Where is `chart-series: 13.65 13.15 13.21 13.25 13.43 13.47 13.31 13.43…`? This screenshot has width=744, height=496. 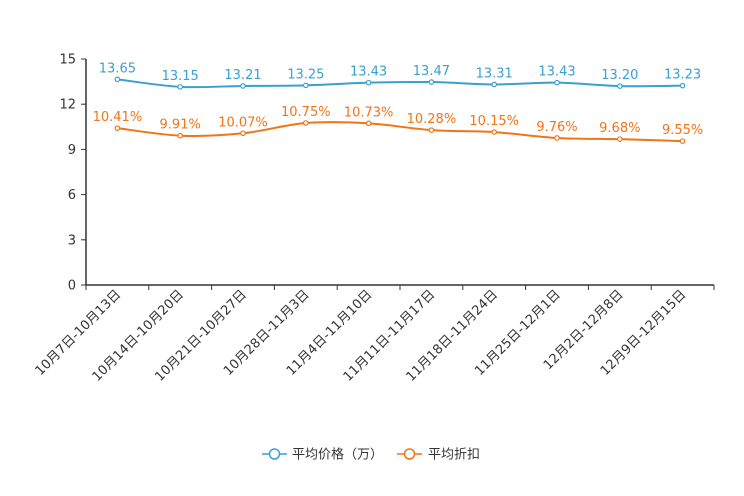
chart-series: 13.65 13.15 13.21 13.25 13.43 13.47 13.31 13.43… is located at coordinates (398, 102).